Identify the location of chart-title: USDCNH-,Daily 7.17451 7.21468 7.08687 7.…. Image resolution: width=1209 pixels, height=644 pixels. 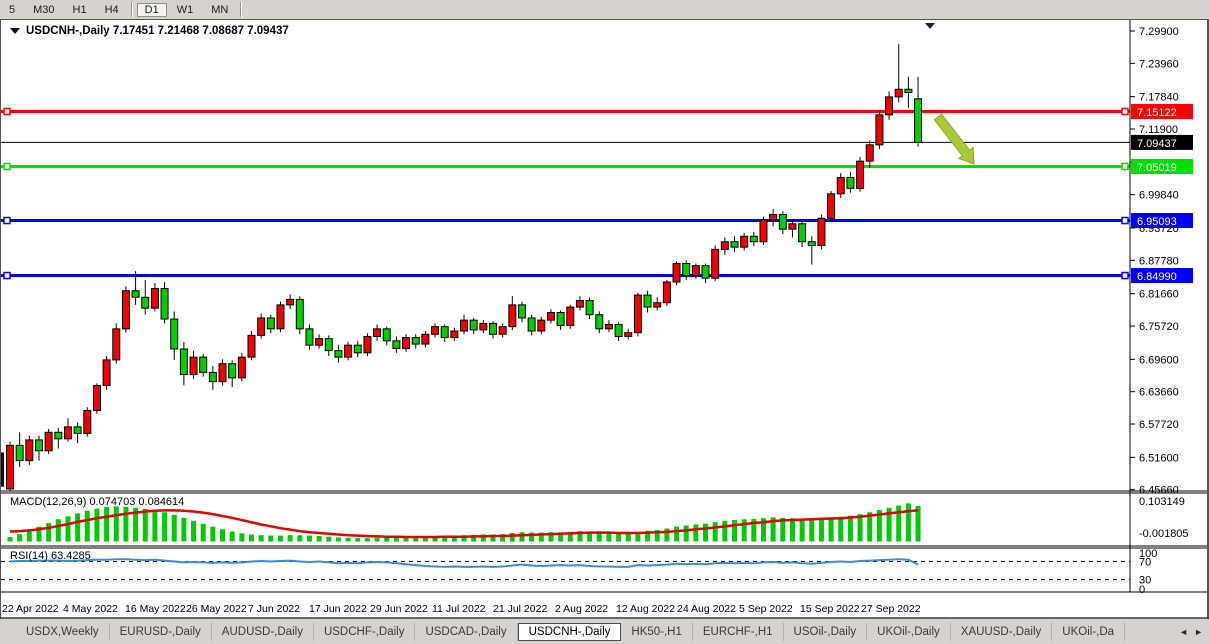
(157, 31).